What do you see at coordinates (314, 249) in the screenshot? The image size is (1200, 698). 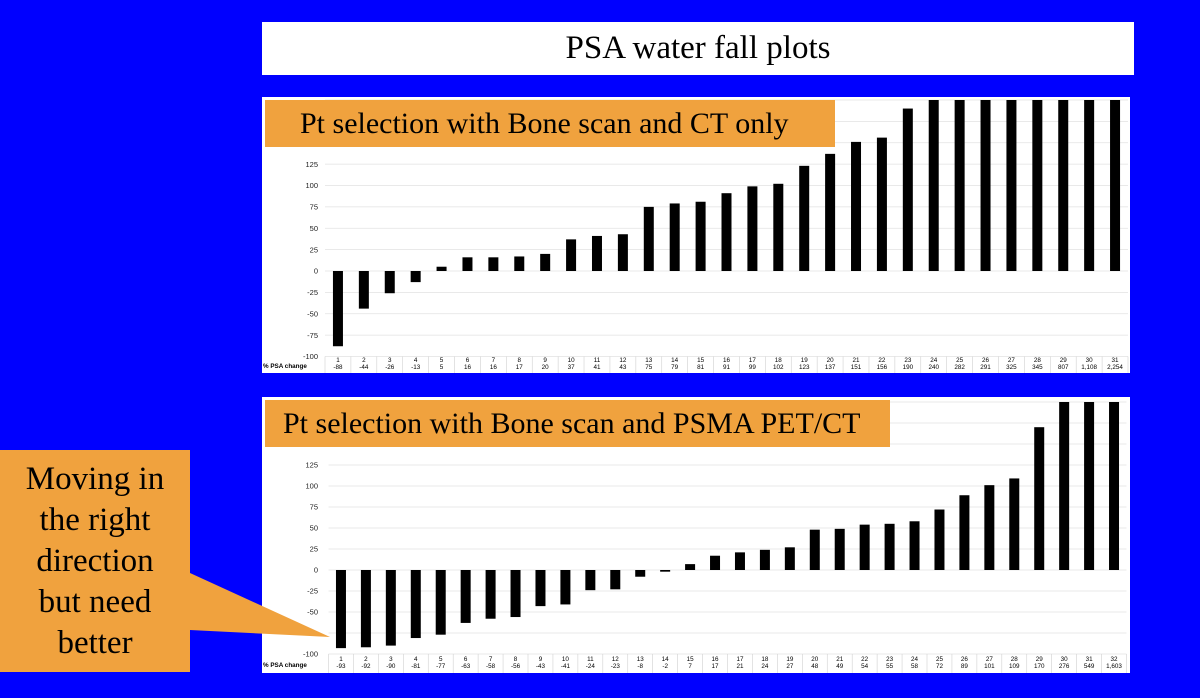 I see `y-tick-label: 25` at bounding box center [314, 249].